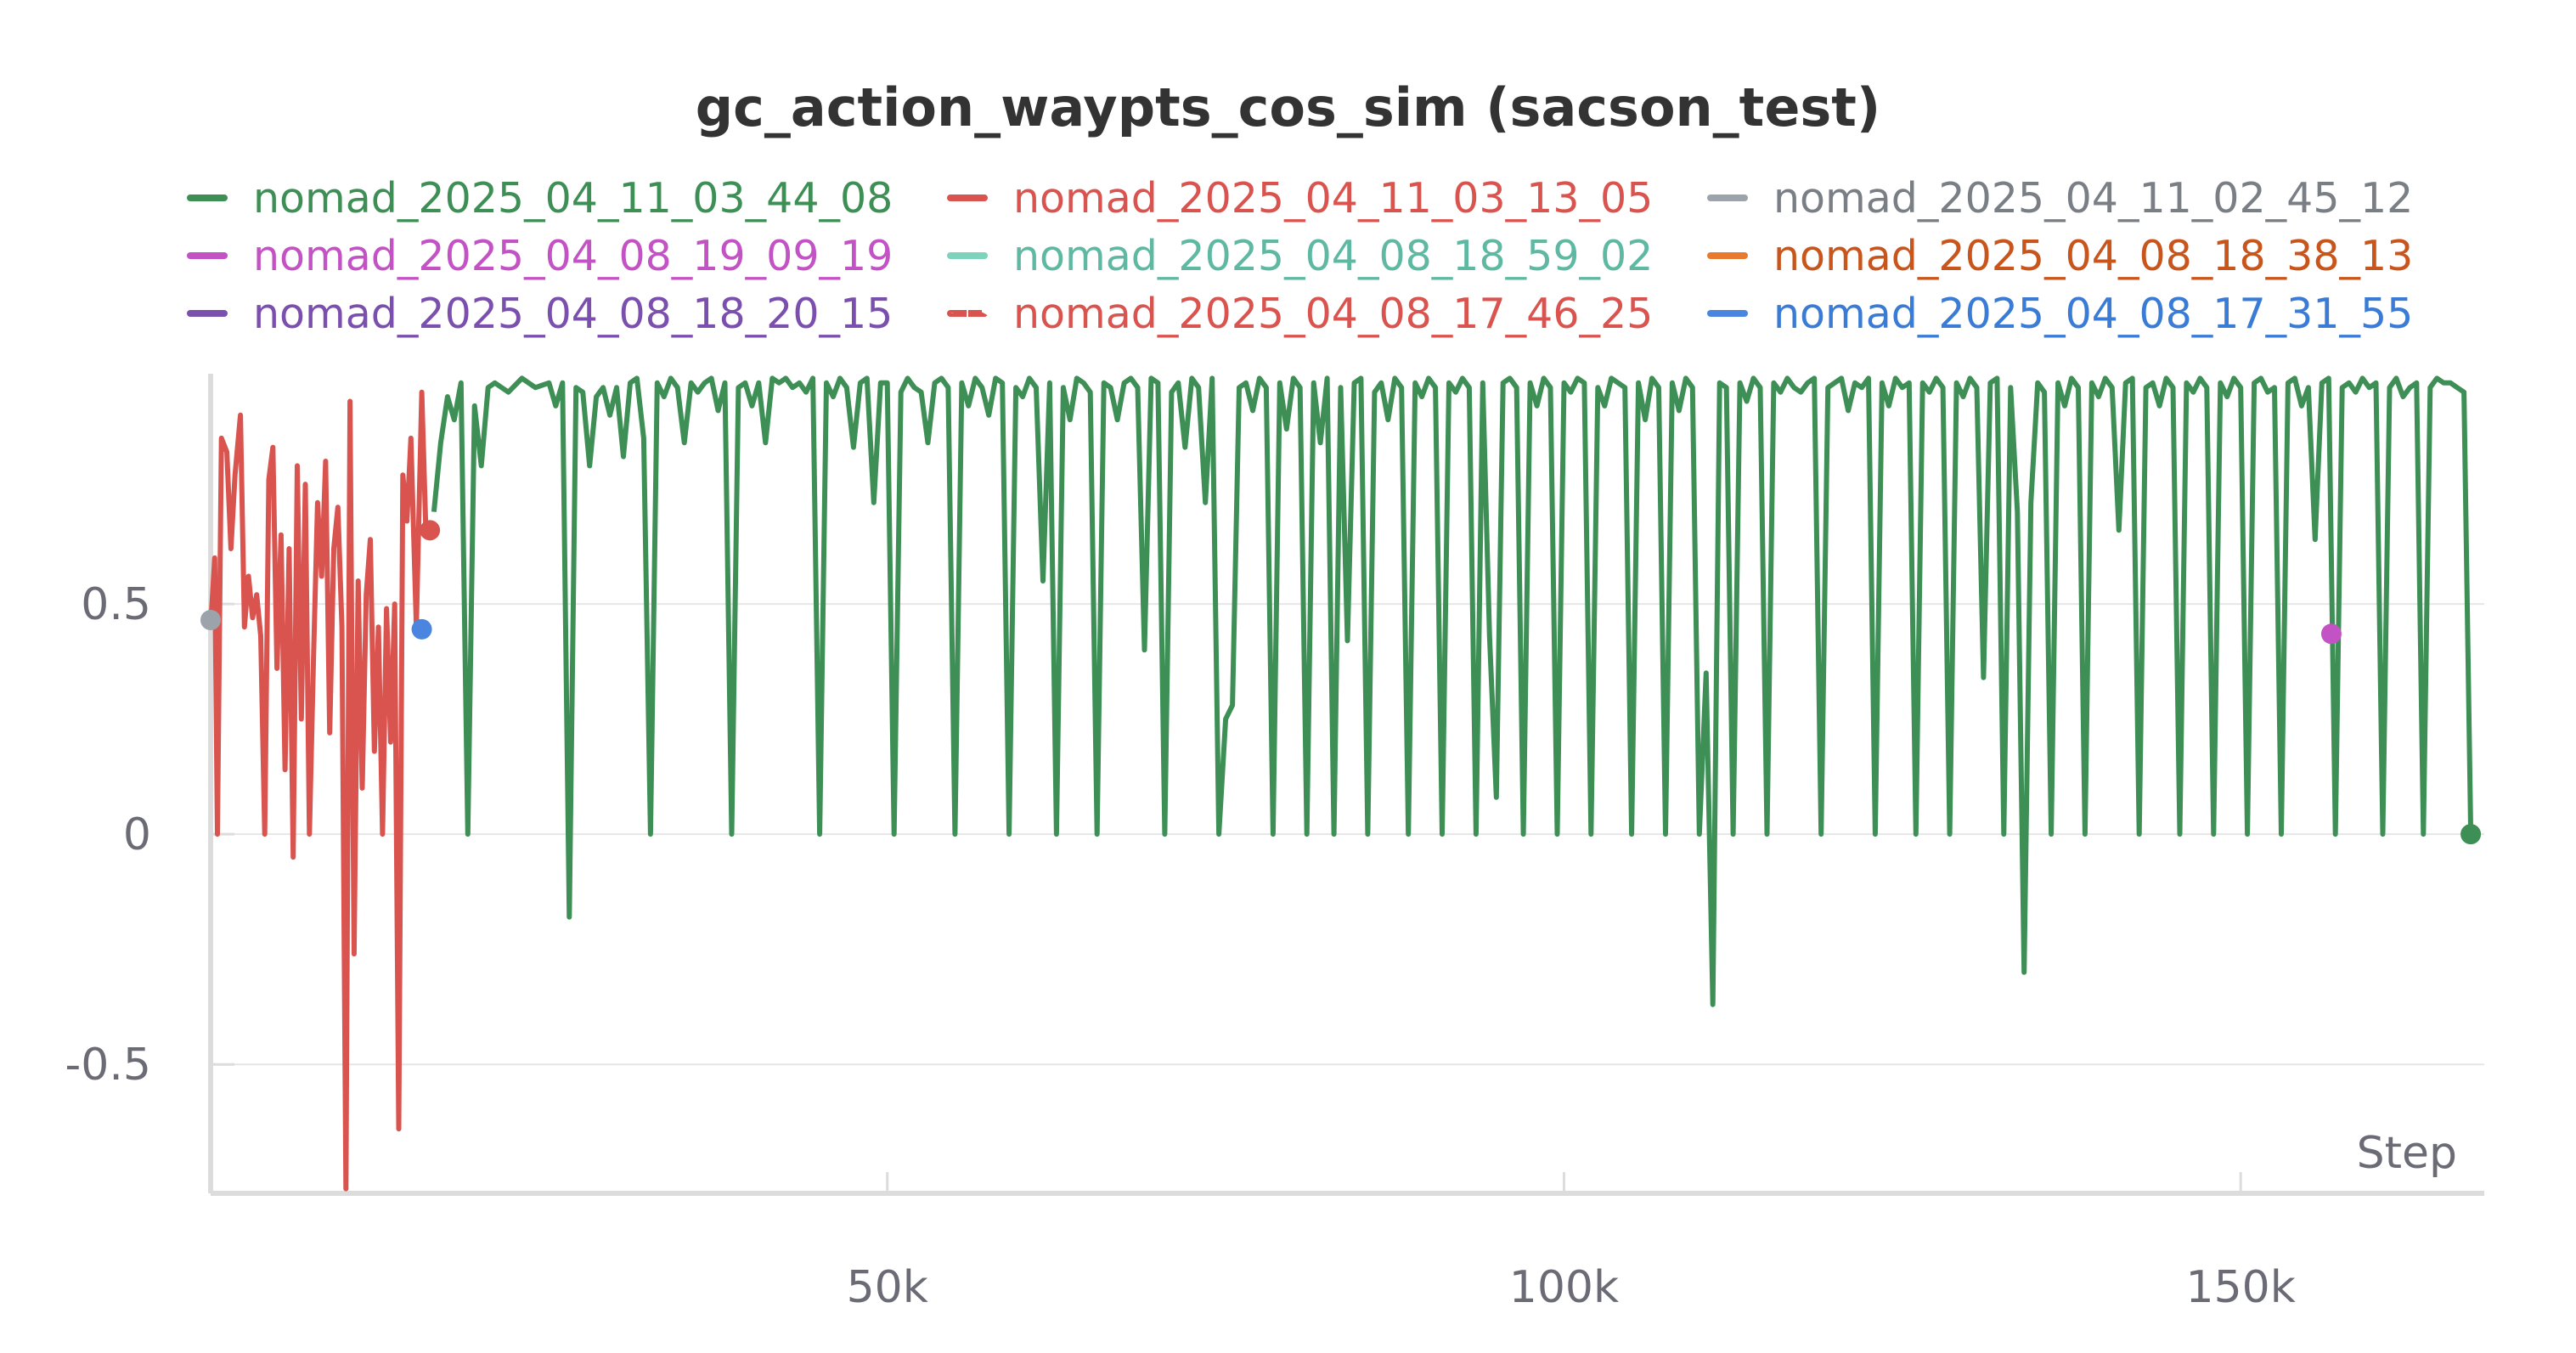 The height and width of the screenshot is (1353, 2576). Describe the element at coordinates (1564, 1287) in the screenshot. I see `x-tick-label: 100k` at that location.